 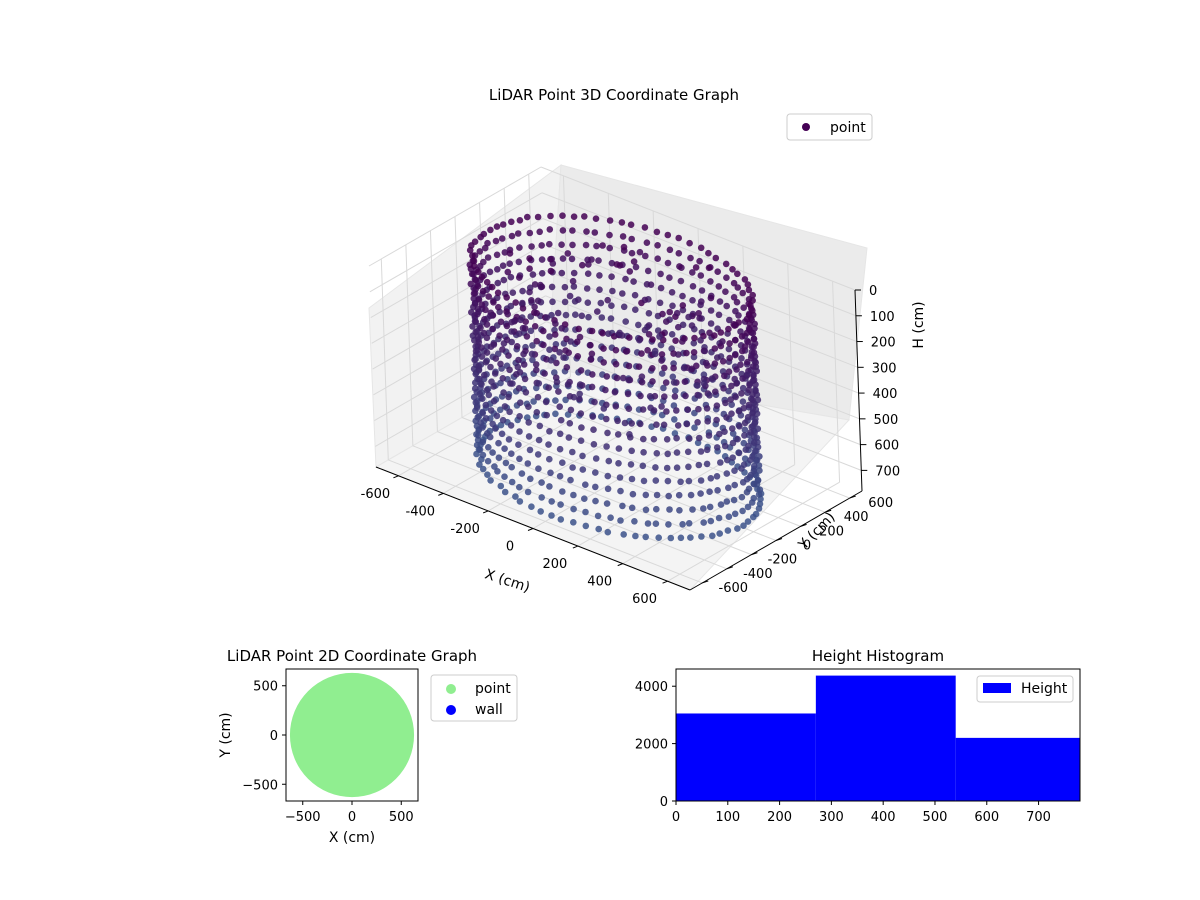 What do you see at coordinates (885, 394) in the screenshot?
I see `z-tick-label-3d: 400` at bounding box center [885, 394].